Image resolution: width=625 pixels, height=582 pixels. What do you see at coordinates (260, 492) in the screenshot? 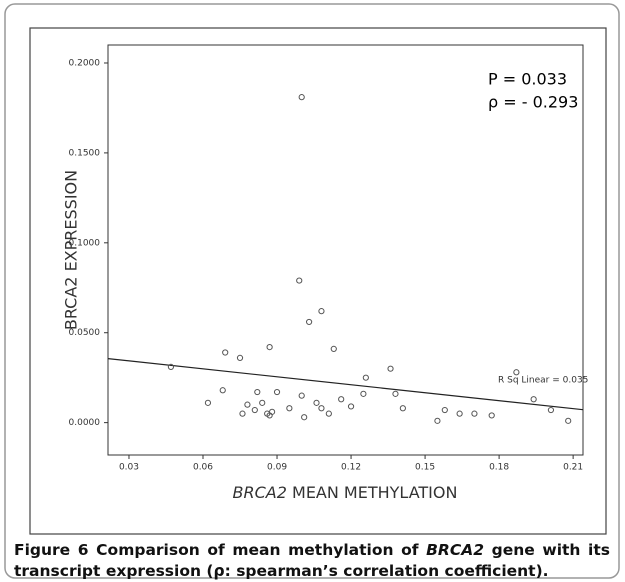
I see `x-axis-label-part: BRCA2` at bounding box center [260, 492].